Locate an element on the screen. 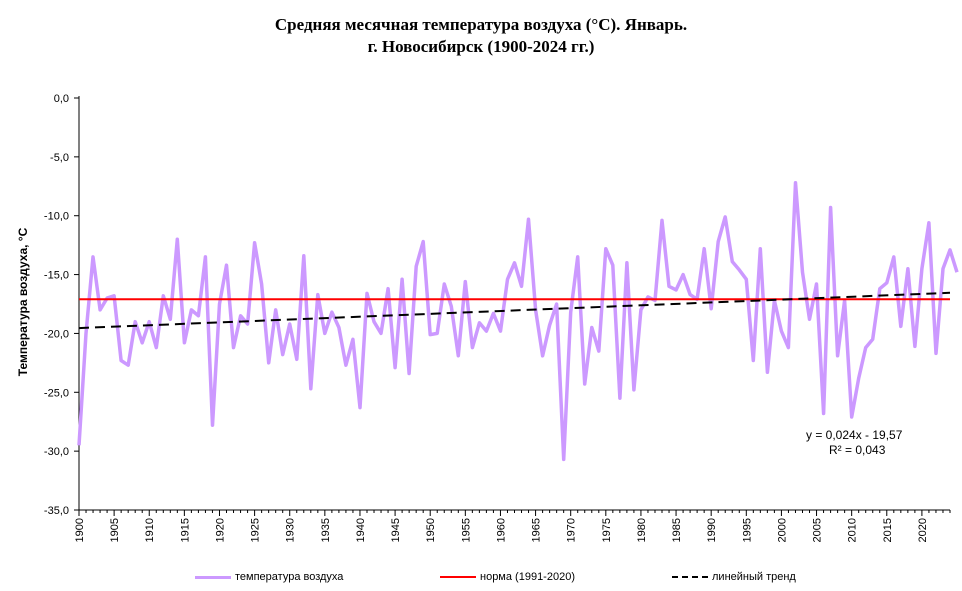 Image resolution: width=962 pixels, height=591 pixels. y-axis-title: Температура воздуха, °С is located at coordinates (23, 301).